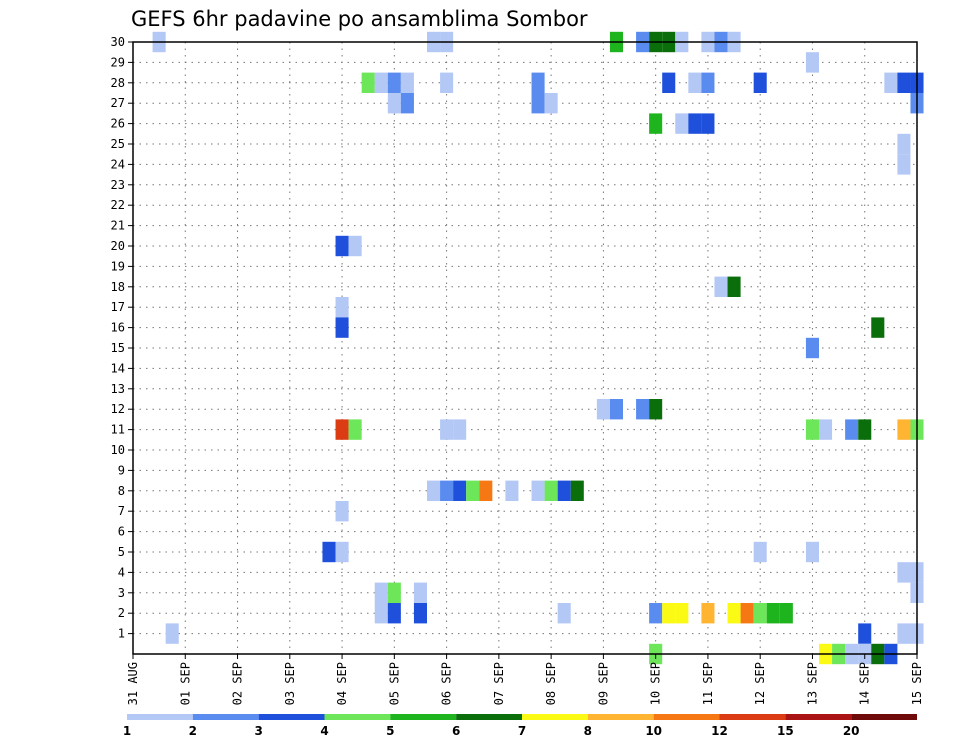  Describe the element at coordinates (118, 144) in the screenshot. I see `y-tick-label: 25` at that location.